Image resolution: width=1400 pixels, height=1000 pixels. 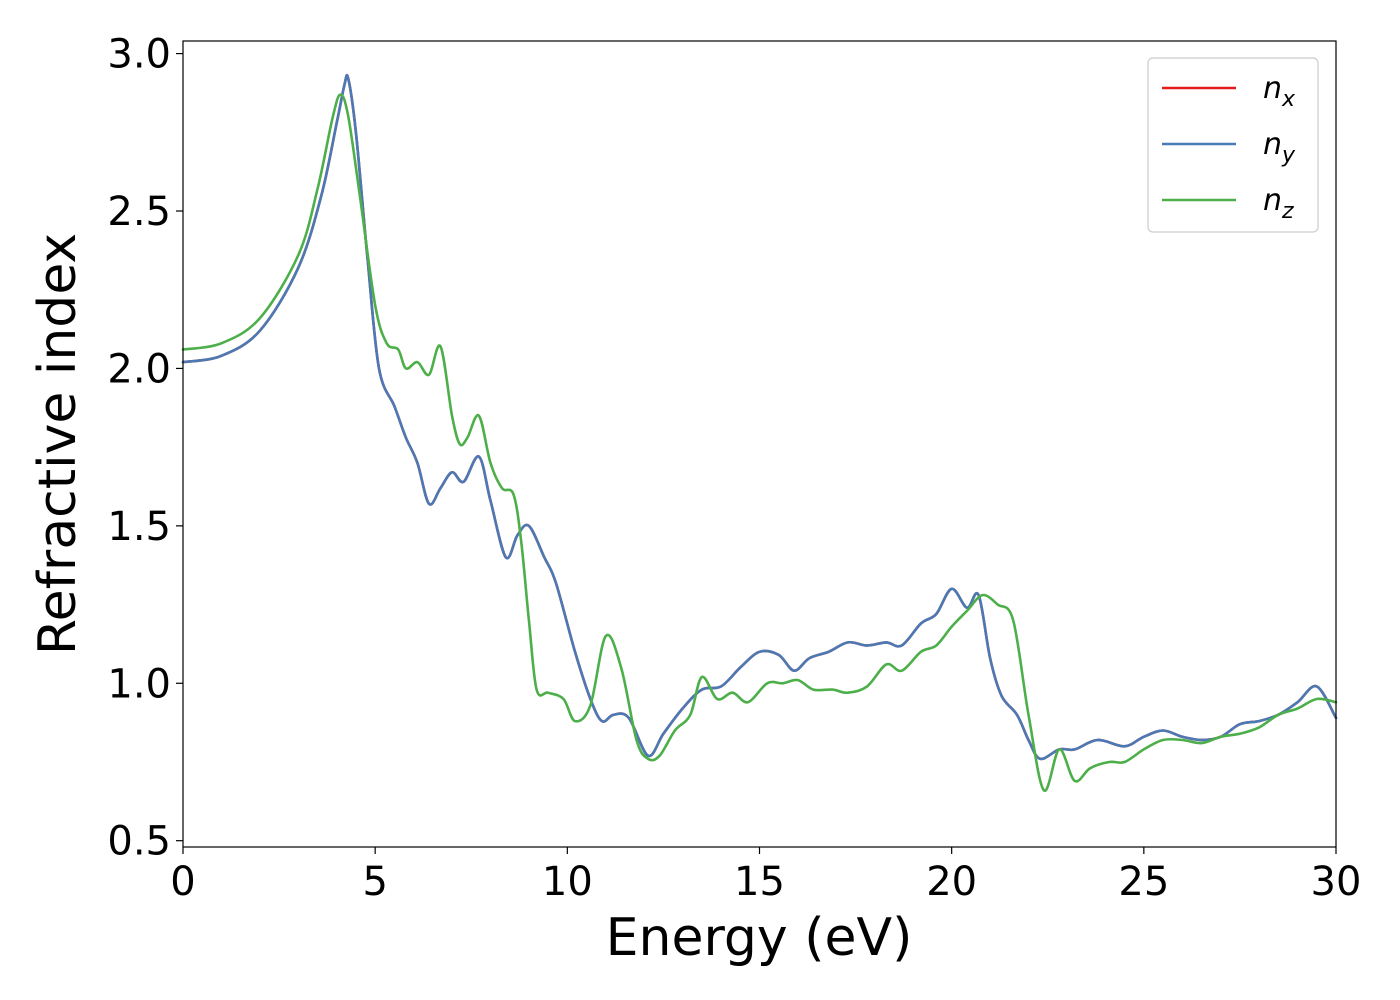 What do you see at coordinates (139, 842) in the screenshot?
I see `y-tick-label: 0.5` at bounding box center [139, 842].